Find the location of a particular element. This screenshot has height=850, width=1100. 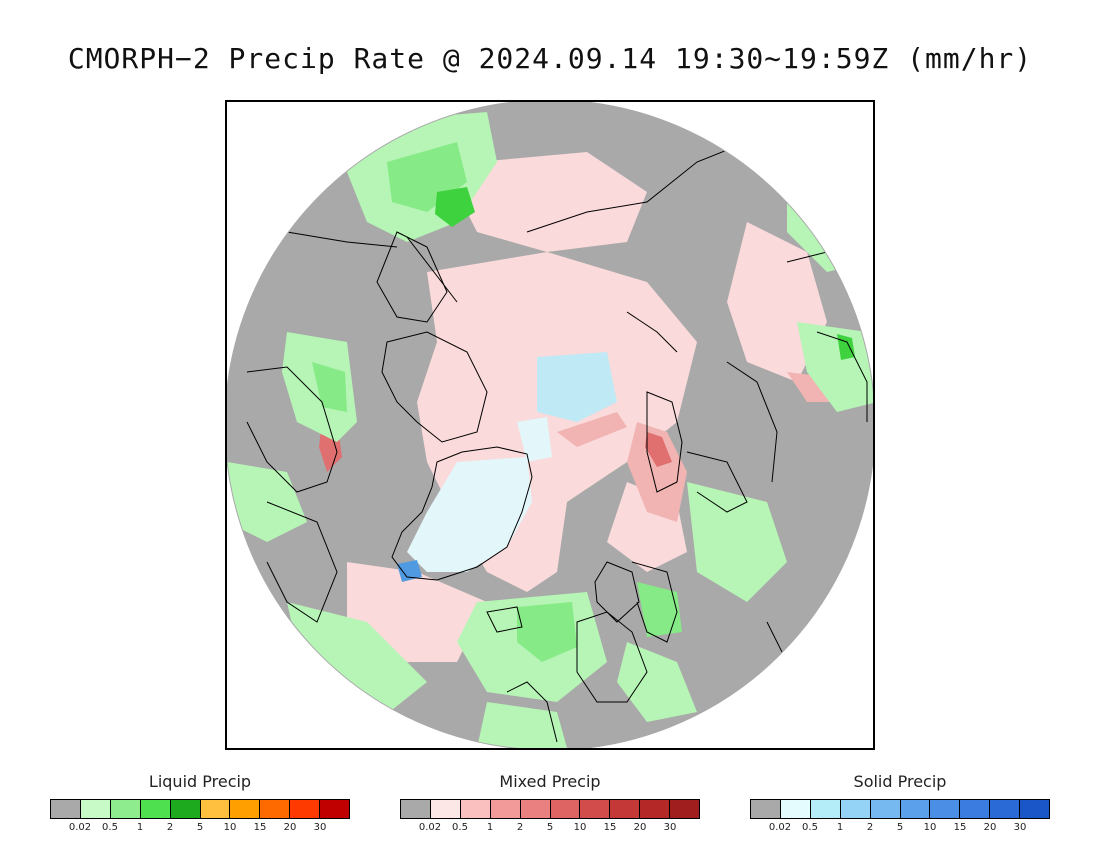

legend-liquid-precip: Liquid Precip 0.02 0.5 1 2 5 10 15 20 30 is located at coordinates (200, 804).